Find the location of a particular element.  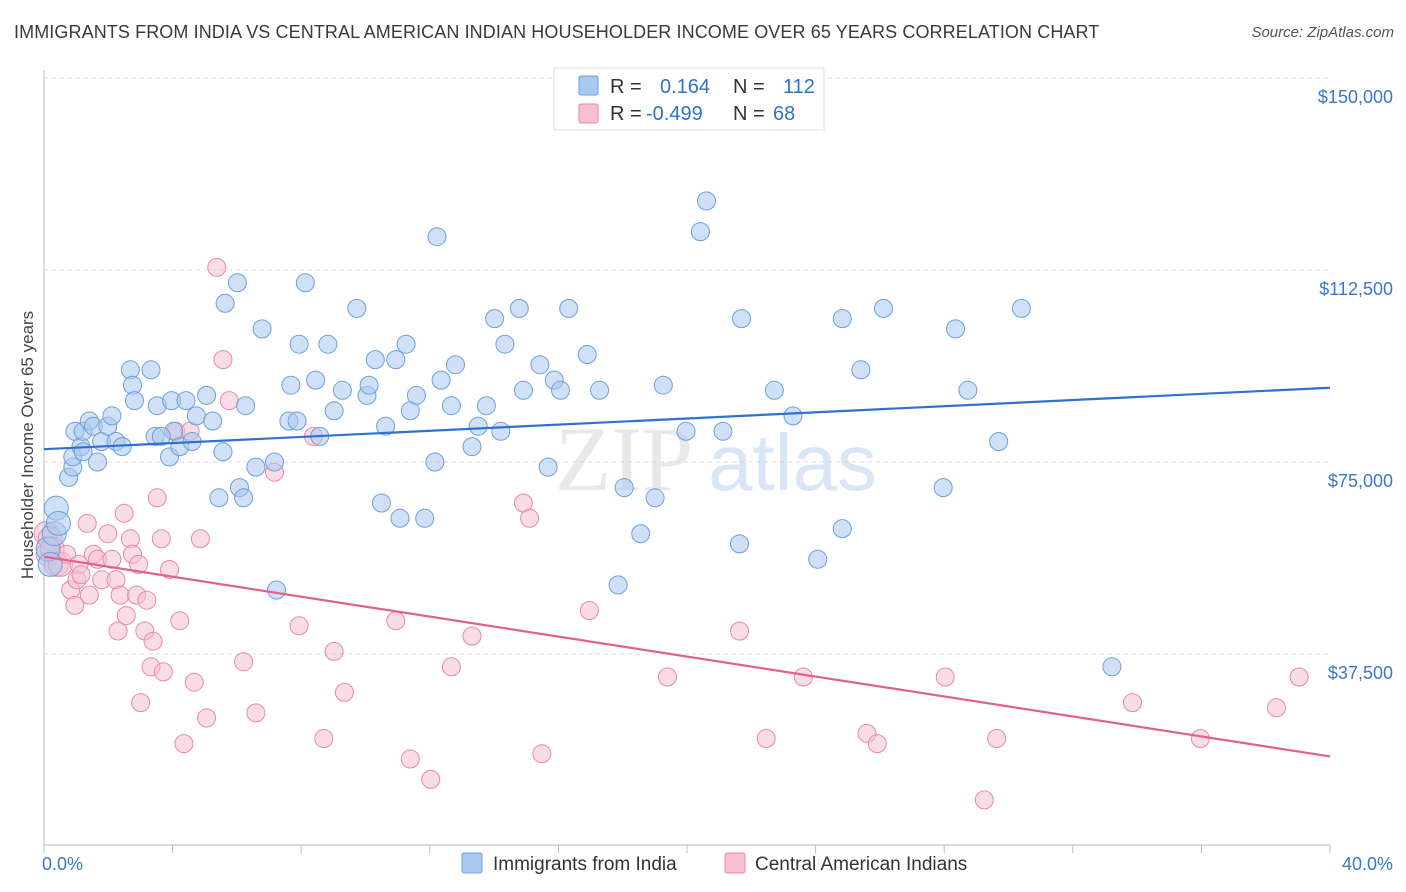

bottom-legend-label-india: Immigrants from India is located at coordinates (585, 864).